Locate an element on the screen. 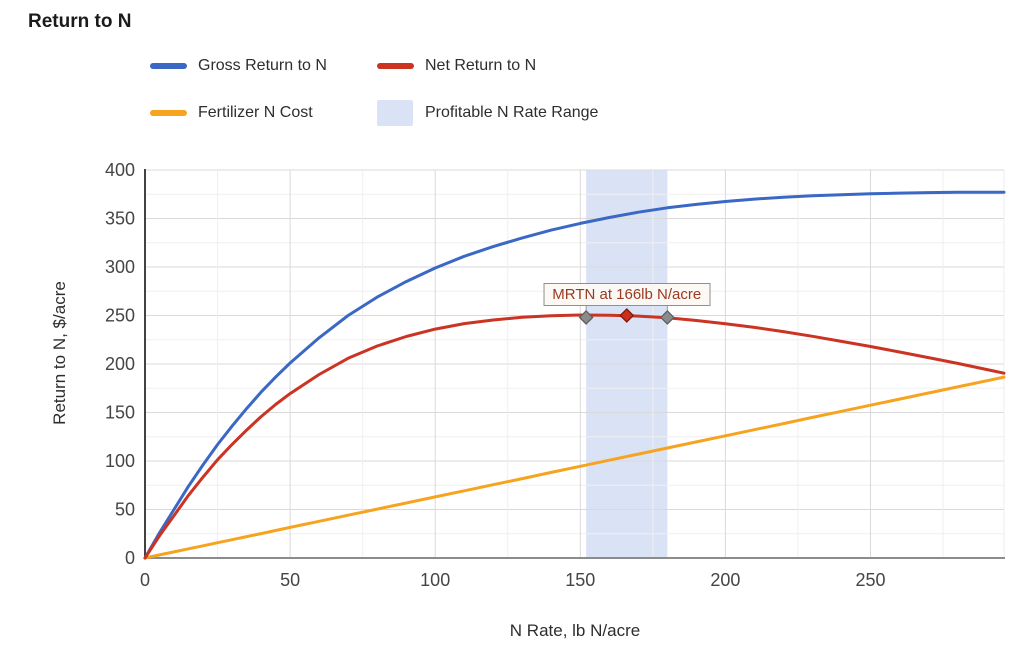 The height and width of the screenshot is (665, 1024). y-tick-label: 350 is located at coordinates (120, 219).